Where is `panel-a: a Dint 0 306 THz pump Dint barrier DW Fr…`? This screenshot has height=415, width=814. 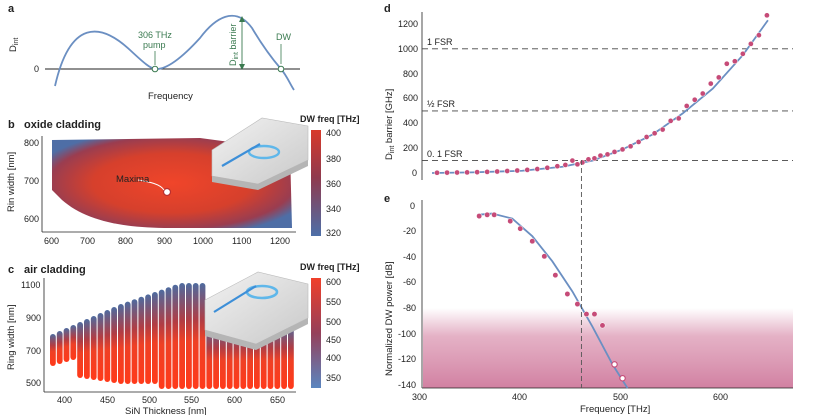 panel-a: a Dint 0 306 THz pump Dint barrier DW Fr… is located at coordinates (154, 52).